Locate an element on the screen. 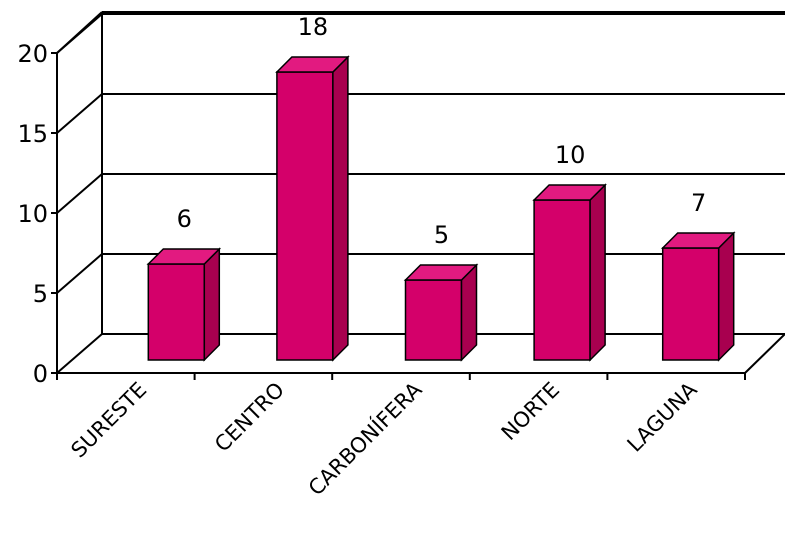 The height and width of the screenshot is (534, 785). x-tick-label: CARBONÍFERA is located at coordinates (365, 438).